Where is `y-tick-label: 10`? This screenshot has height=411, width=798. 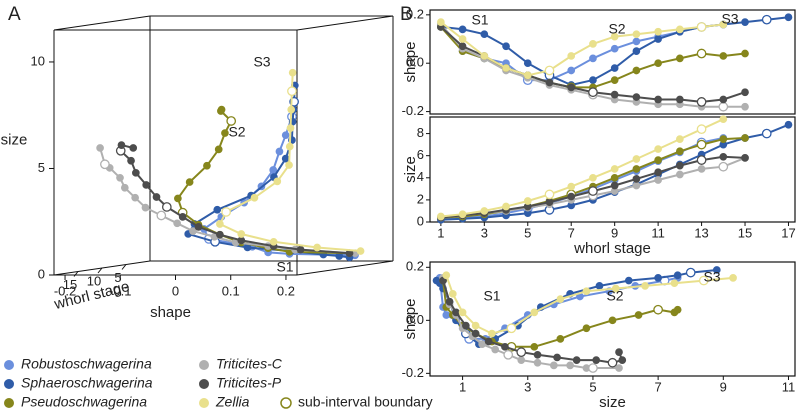
y-tick-label: 10 is located at coordinates (94, 280).